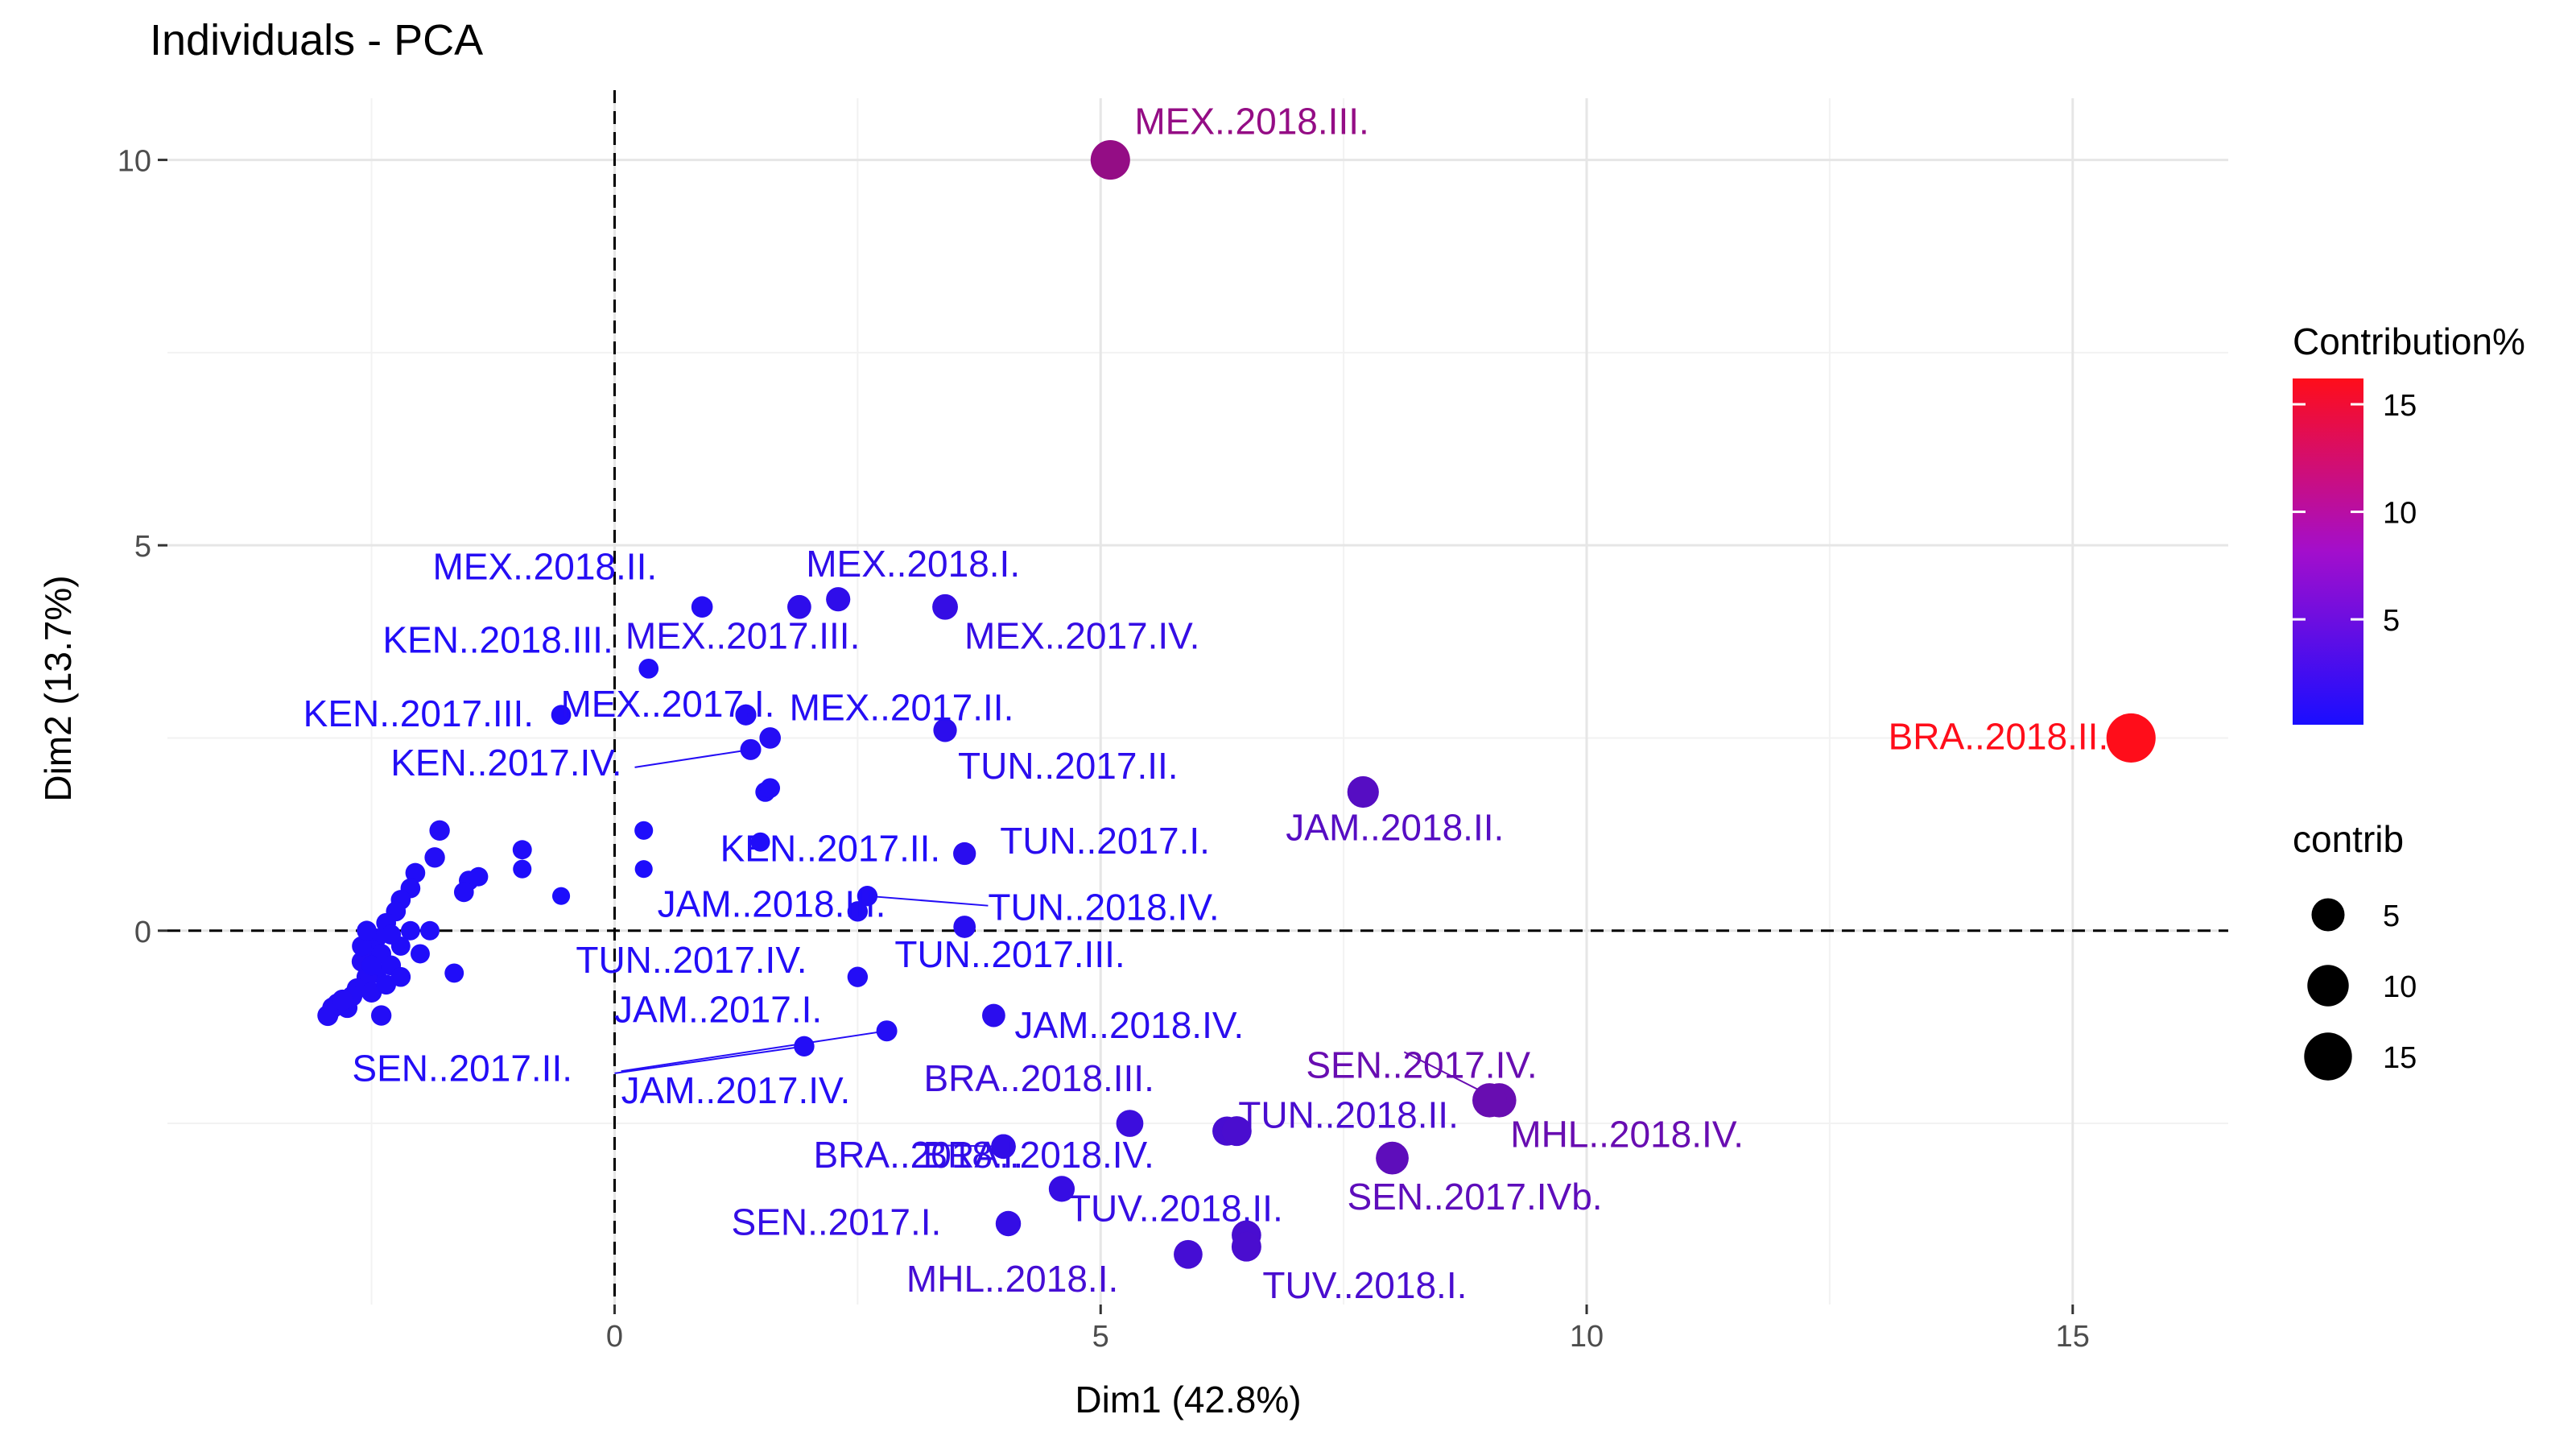 The image size is (2576, 1439). I want to click on point-label: JAM..2018.III., so click(772, 904).